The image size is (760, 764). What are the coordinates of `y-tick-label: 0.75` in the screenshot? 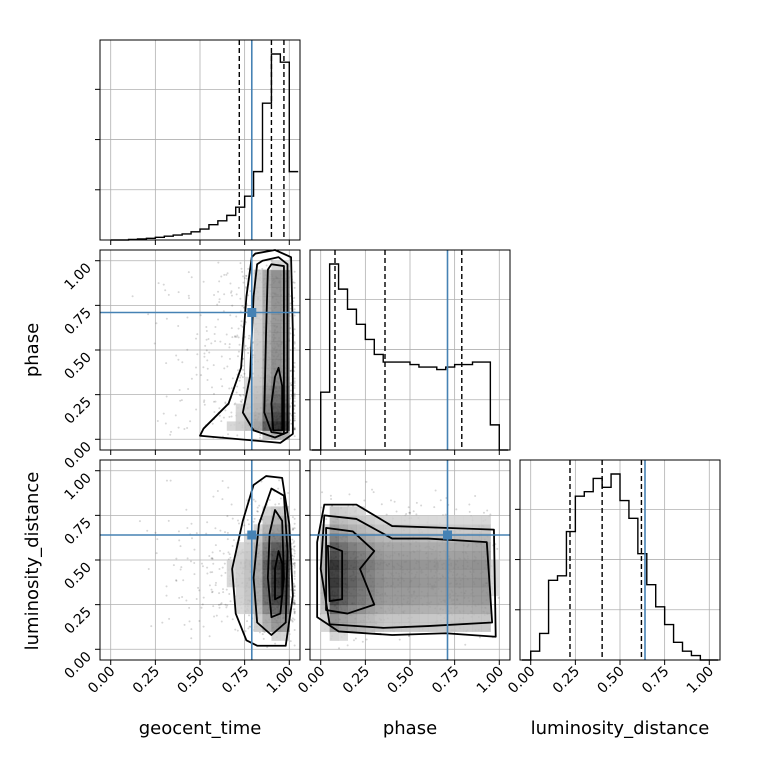 It's located at (77, 321).